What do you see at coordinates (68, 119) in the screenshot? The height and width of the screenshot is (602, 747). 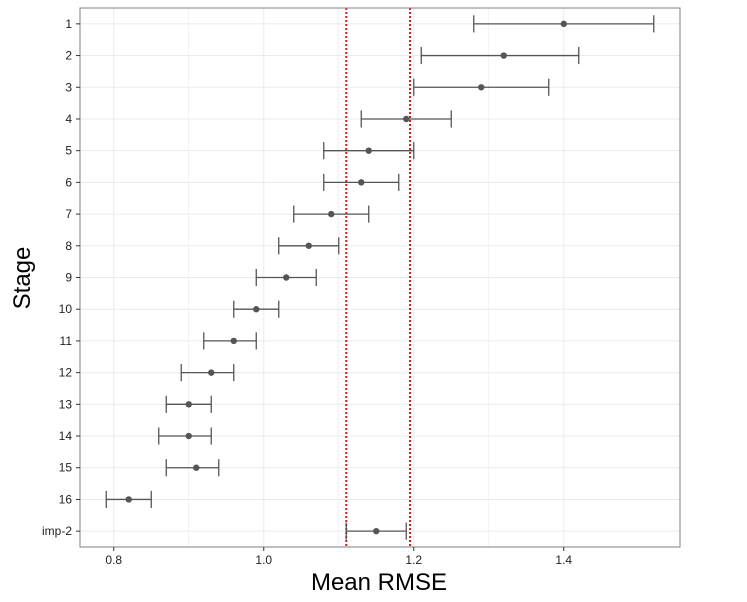 I see `y-tick-label: 4` at bounding box center [68, 119].